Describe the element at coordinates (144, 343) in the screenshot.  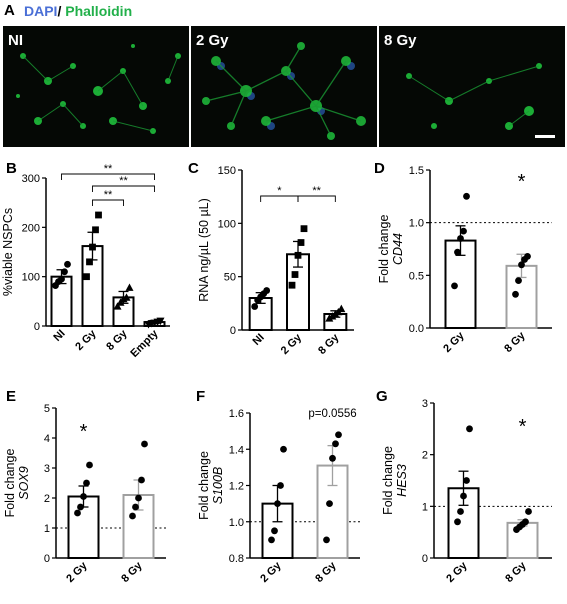
I see `chart-b-category-label: Empty` at that location.